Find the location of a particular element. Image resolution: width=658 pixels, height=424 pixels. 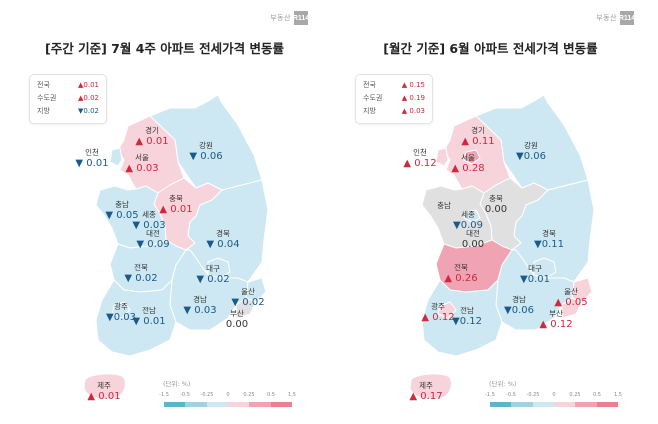

summary-box: 전국 ▲0.01 수도권 ▲0.02 지방 ▼0.02 is located at coordinates (68, 99).